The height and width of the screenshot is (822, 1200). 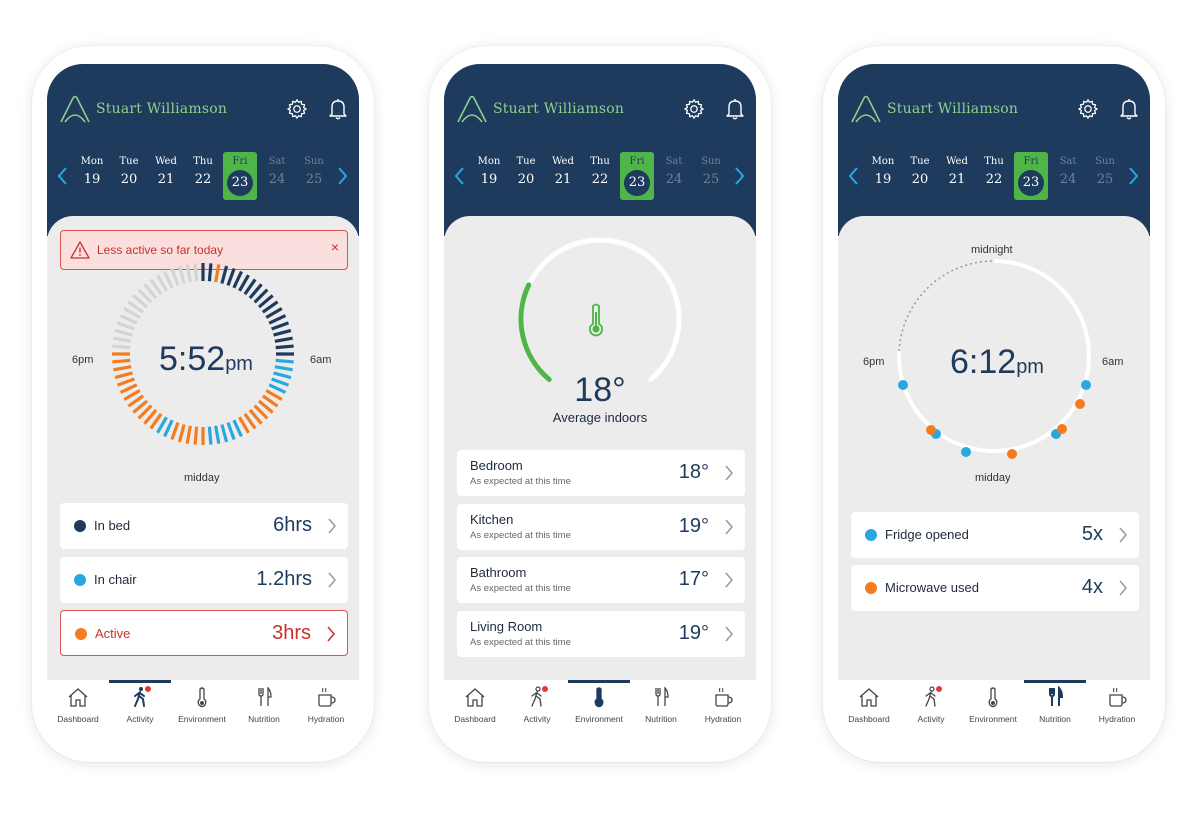 What do you see at coordinates (693, 579) in the screenshot?
I see `room-temperature: 17°` at bounding box center [693, 579].